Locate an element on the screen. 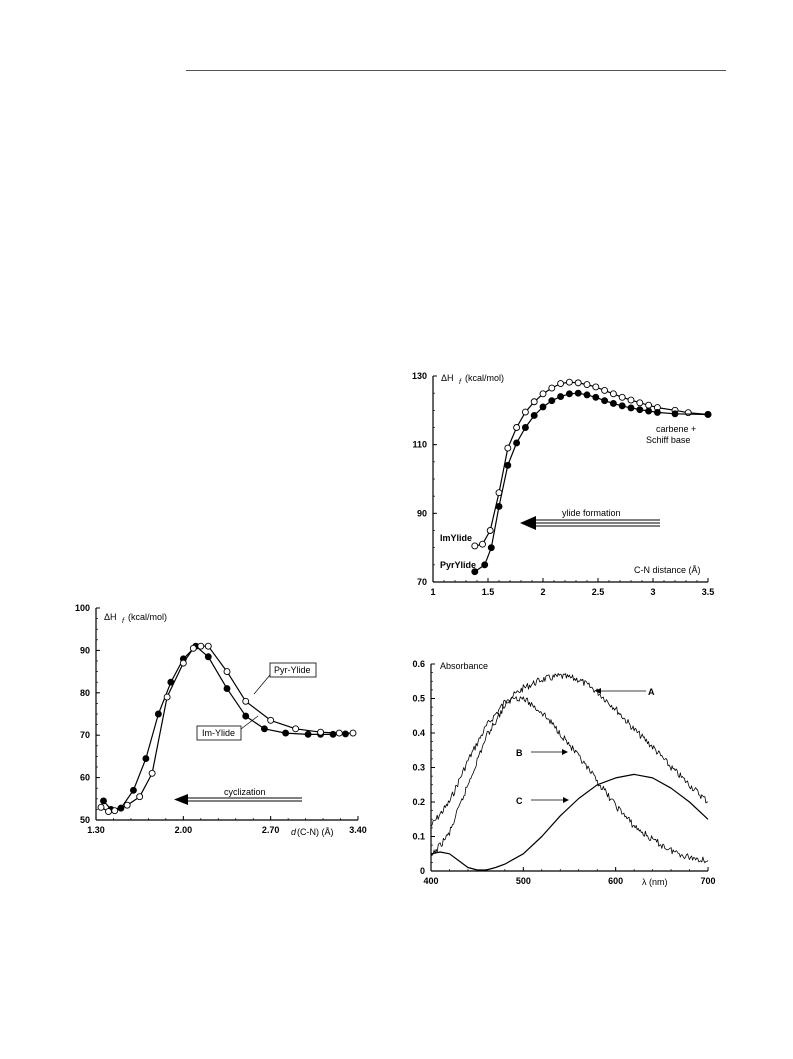 This screenshot has height=1059, width=793. c1-x-tick-label: 2 is located at coordinates (542, 592).